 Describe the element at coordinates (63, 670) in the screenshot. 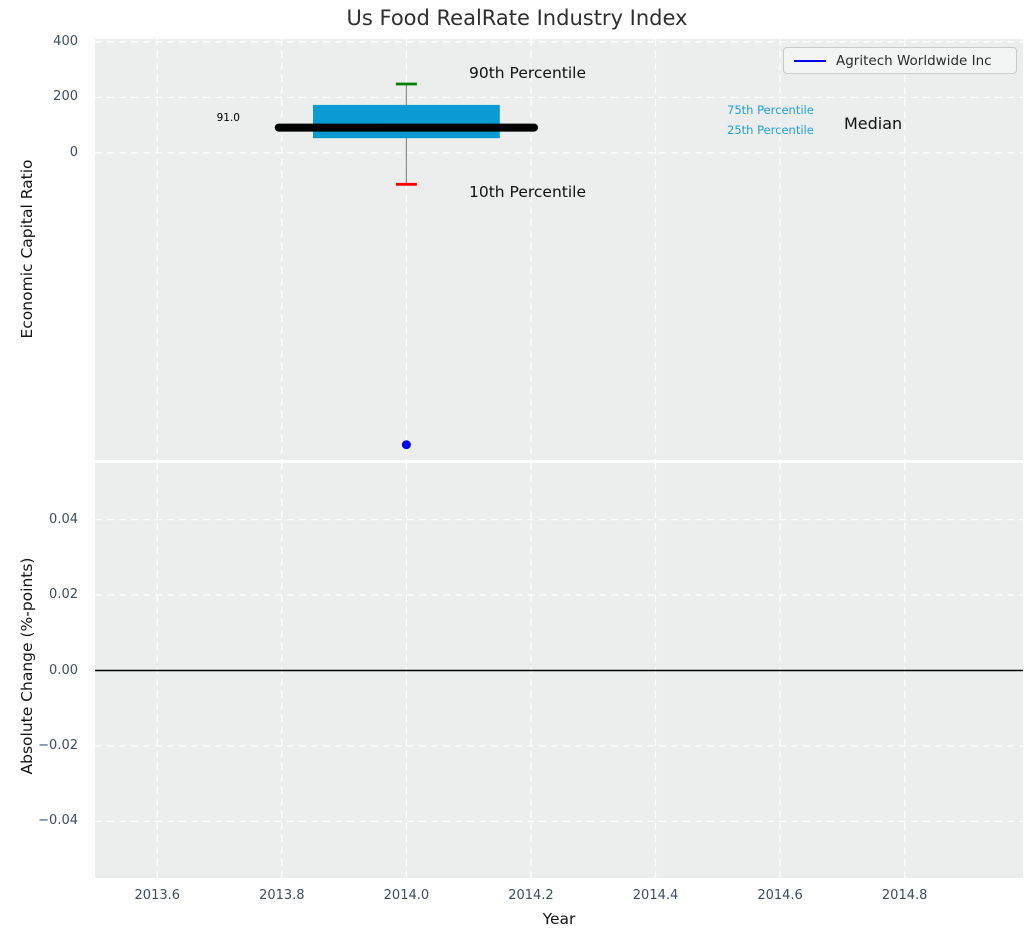

I see `bottom-y-tick-label: 0.00` at that location.